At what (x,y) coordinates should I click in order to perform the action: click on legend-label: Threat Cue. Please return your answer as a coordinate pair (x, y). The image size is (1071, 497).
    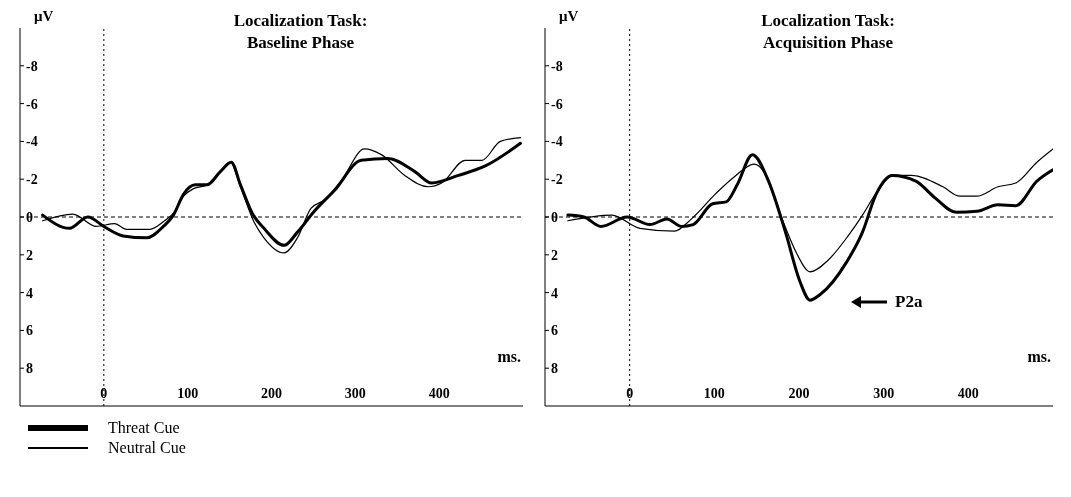
    Looking at the image, I should click on (144, 428).